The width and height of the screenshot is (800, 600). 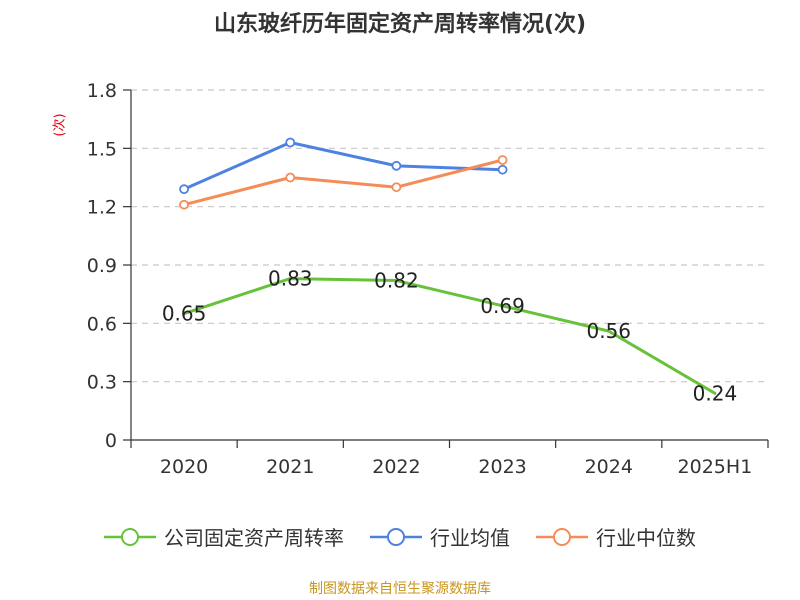 What do you see at coordinates (102, 208) in the screenshot?
I see `y-tick-label: 1.2` at bounding box center [102, 208].